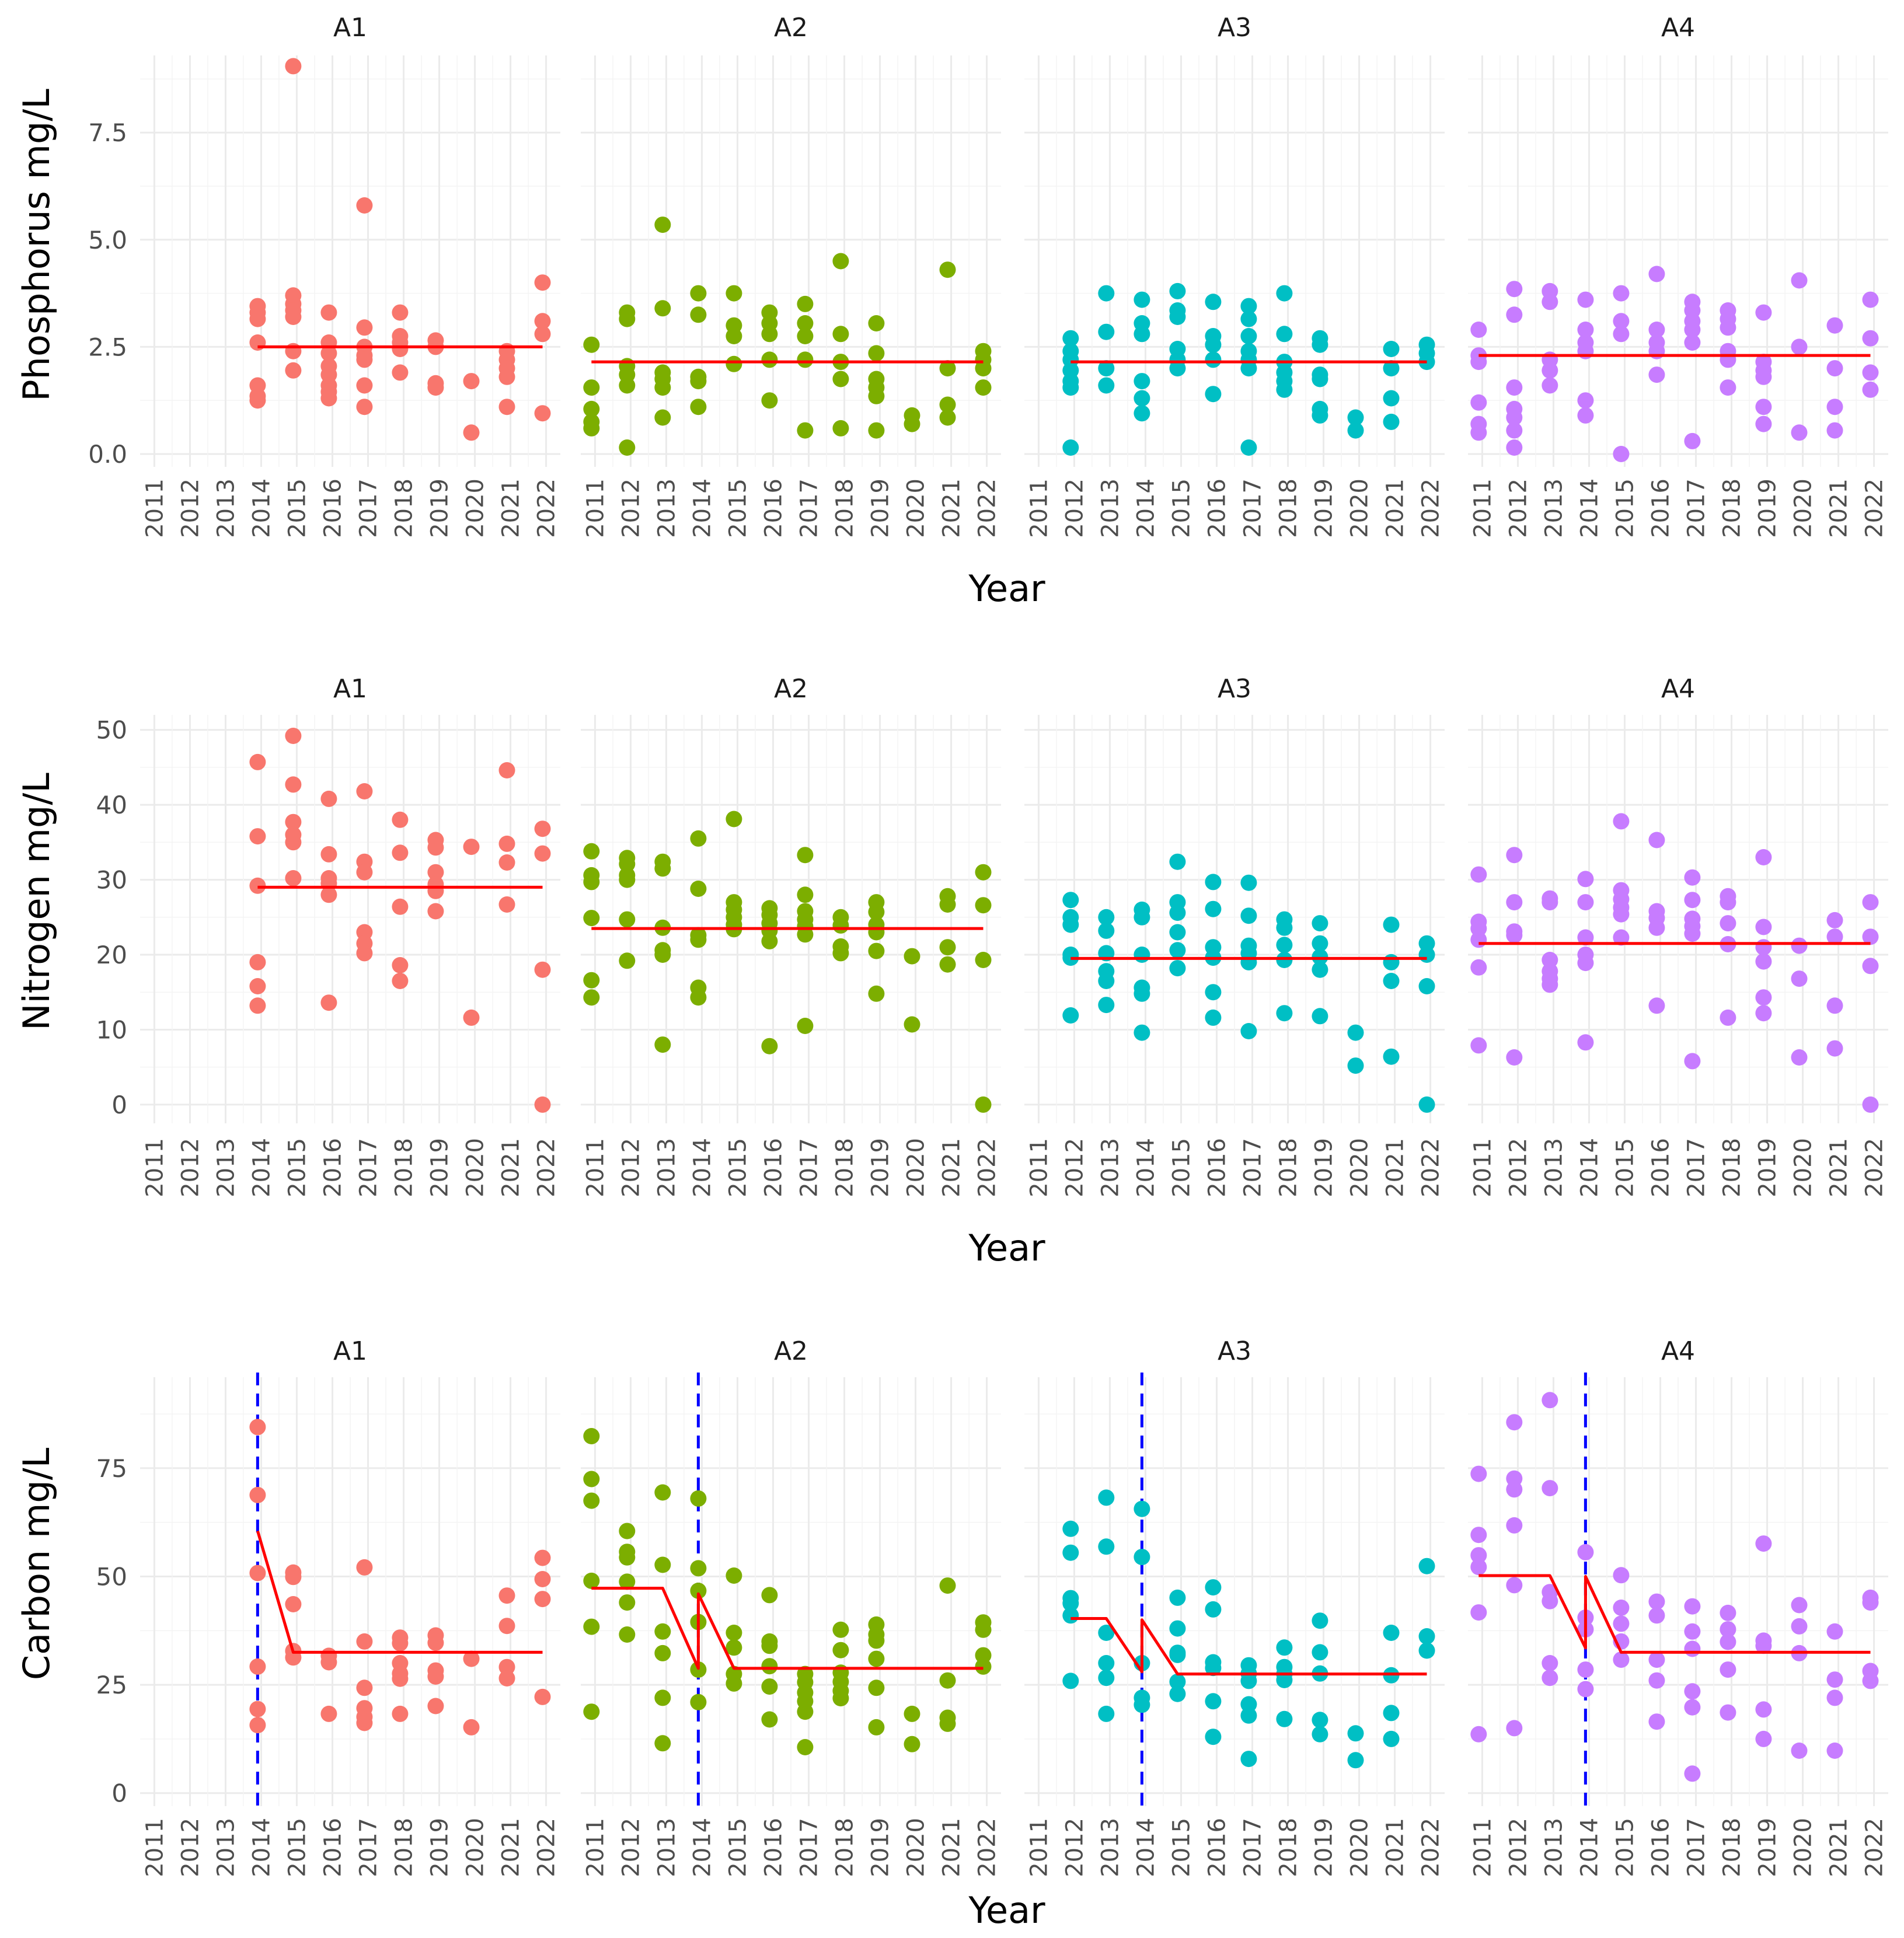  I want to click on y-tick-label: 20, so click(111, 955).